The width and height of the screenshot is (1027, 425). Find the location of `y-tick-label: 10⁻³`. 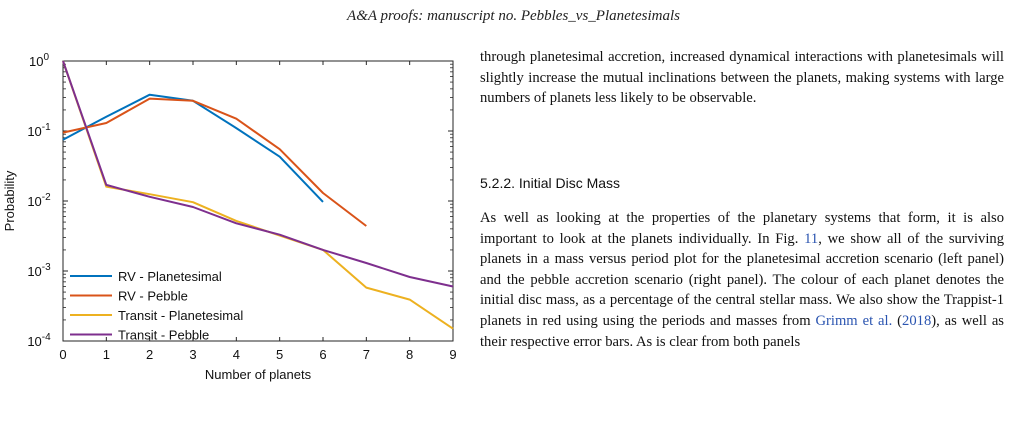

y-tick-label: 10⁻³ is located at coordinates (39, 270).